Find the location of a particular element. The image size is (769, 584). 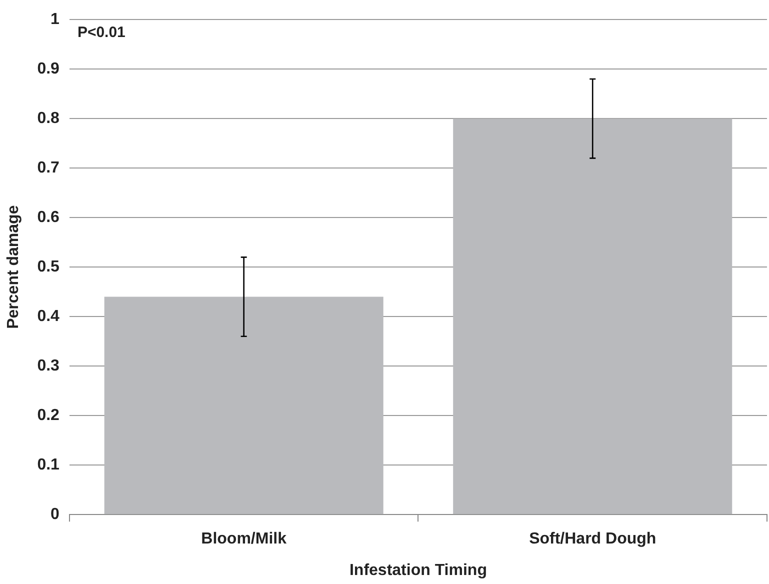

y-tick-label: 0.1 is located at coordinates (48, 465).